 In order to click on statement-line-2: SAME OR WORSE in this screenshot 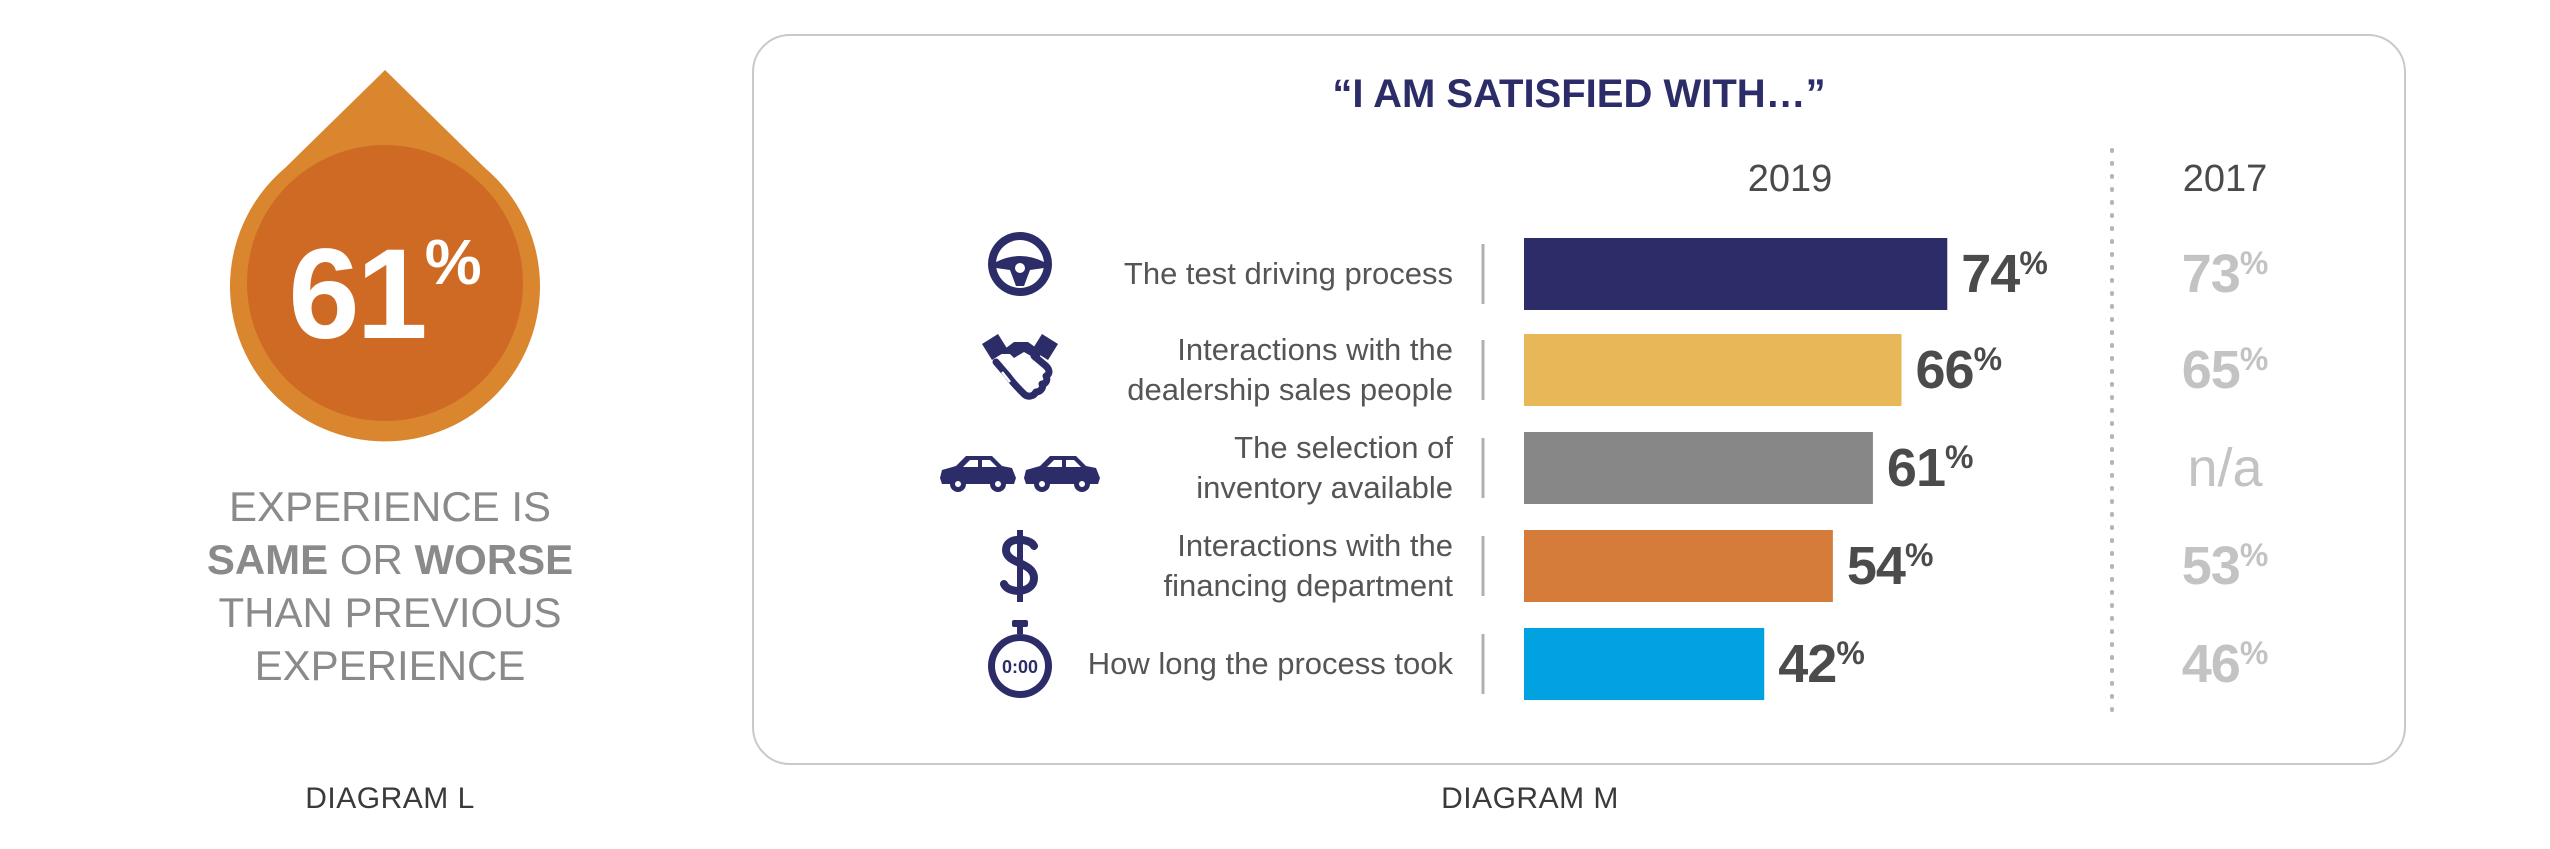, I will do `click(390, 559)`.